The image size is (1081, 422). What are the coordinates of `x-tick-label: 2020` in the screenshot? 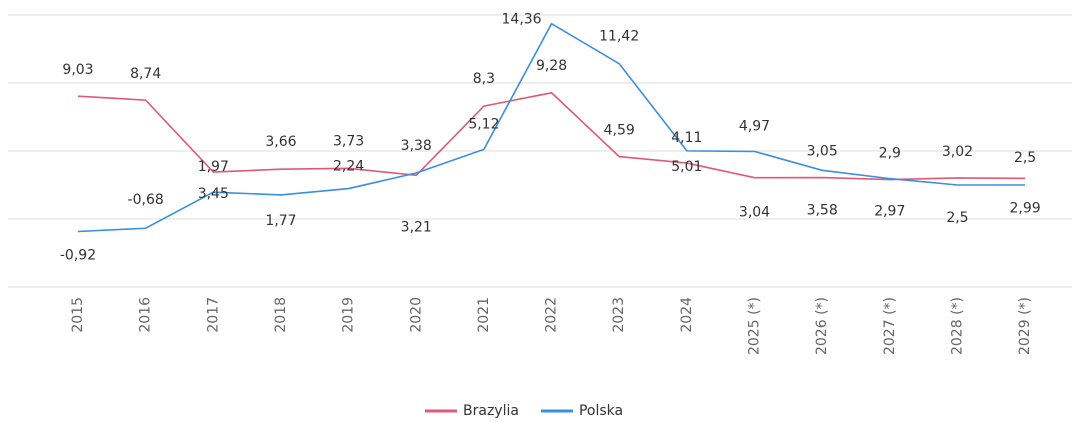 It's located at (416, 315).